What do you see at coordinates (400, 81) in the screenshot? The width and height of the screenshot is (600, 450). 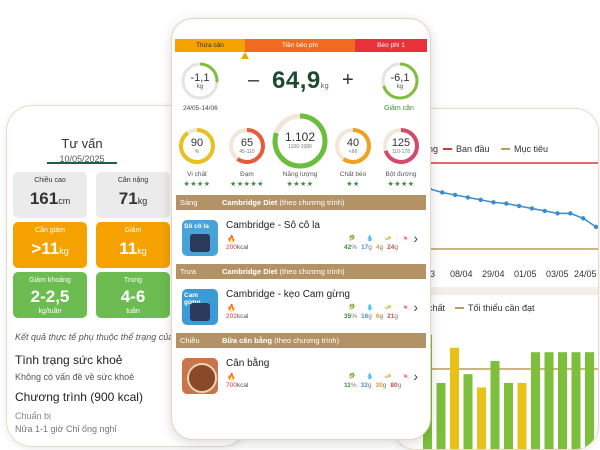 I see `goal-weight-ring: -6,1 kg` at bounding box center [400, 81].